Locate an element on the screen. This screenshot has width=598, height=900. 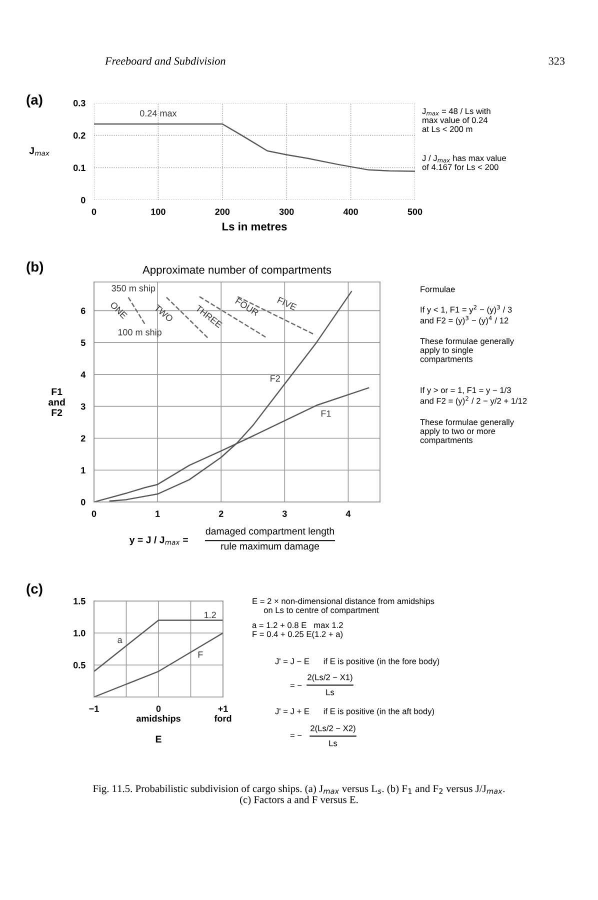
text: Fig. 11.5. Probabilistic subdivision of cargo ships. (a) J$_{max}$ versus L$_{s}$. (b) F$_{1}$ and F$_{2}$ versus J/J$_{max}$. (c) Factors a and F versus E. is located at coordinates (299, 795).